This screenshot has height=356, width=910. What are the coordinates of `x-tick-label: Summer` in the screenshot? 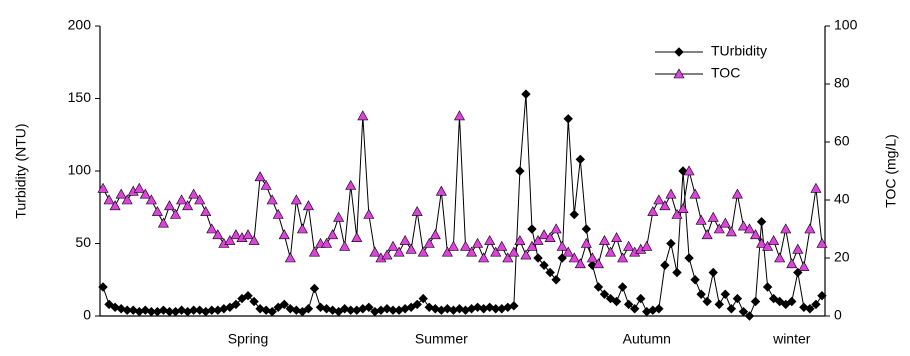 It's located at (441, 339).